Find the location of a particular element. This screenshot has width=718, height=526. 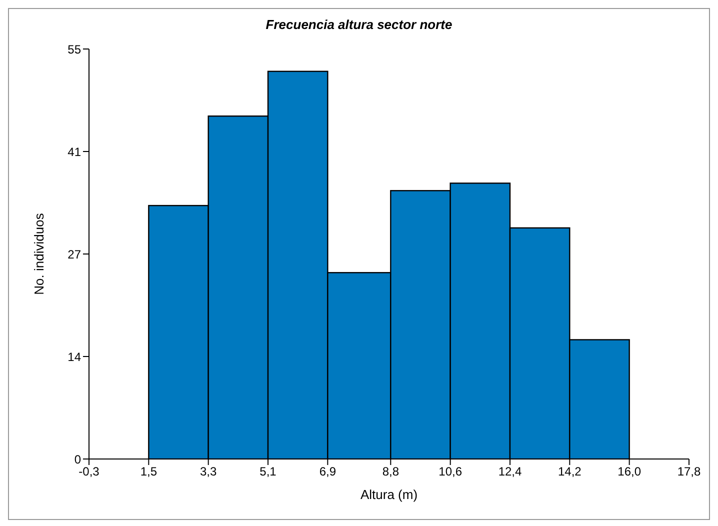

y-tick-label: 0 is located at coordinates (78, 459).